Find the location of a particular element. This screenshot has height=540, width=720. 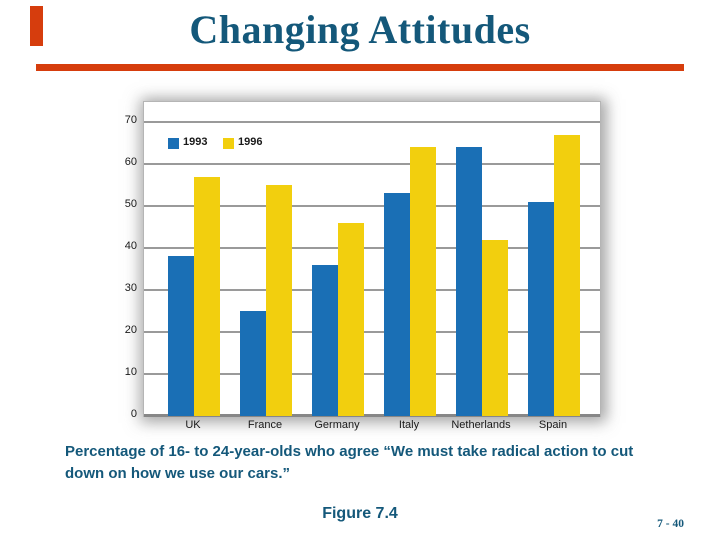

ytick-label-60: 60 is located at coordinates (130, 162).